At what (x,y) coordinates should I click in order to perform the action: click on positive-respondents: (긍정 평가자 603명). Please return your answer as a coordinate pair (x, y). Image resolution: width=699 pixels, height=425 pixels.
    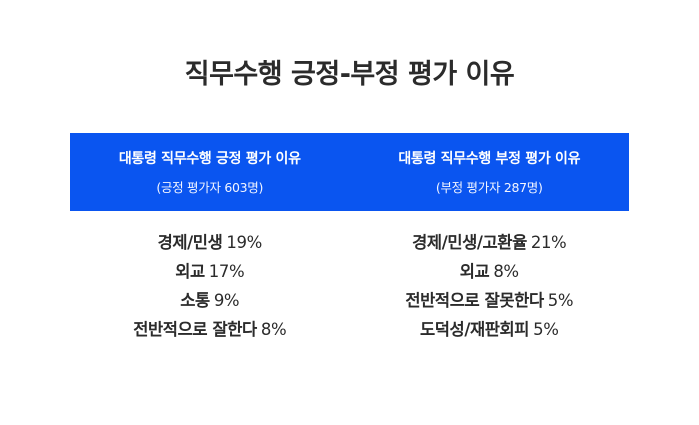
    Looking at the image, I should click on (210, 187).